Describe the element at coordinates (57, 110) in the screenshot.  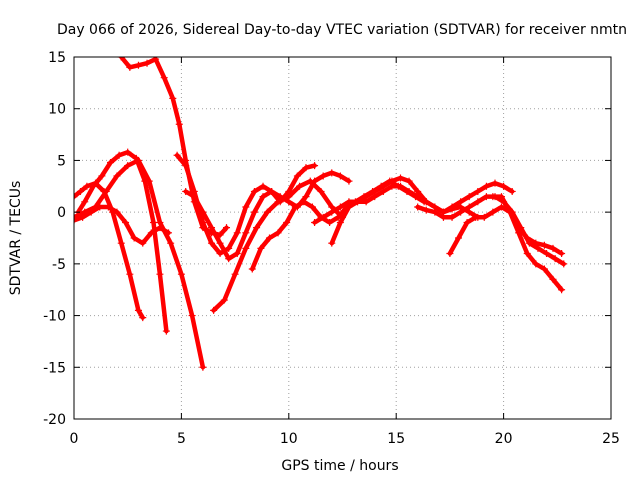
I see `y-tick-label: 10` at that location.